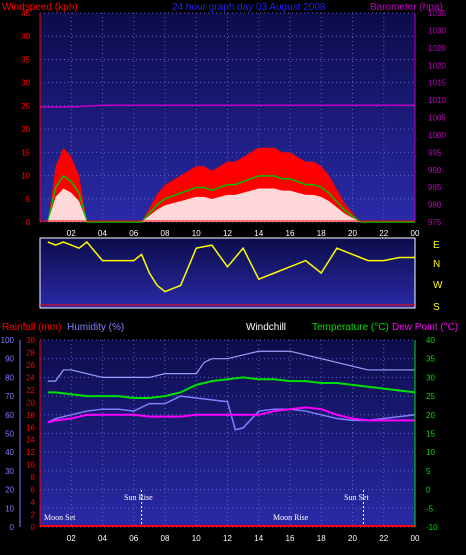 The width and height of the screenshot is (466, 555). I want to click on barometer-tick-label: 975, so click(435, 222).